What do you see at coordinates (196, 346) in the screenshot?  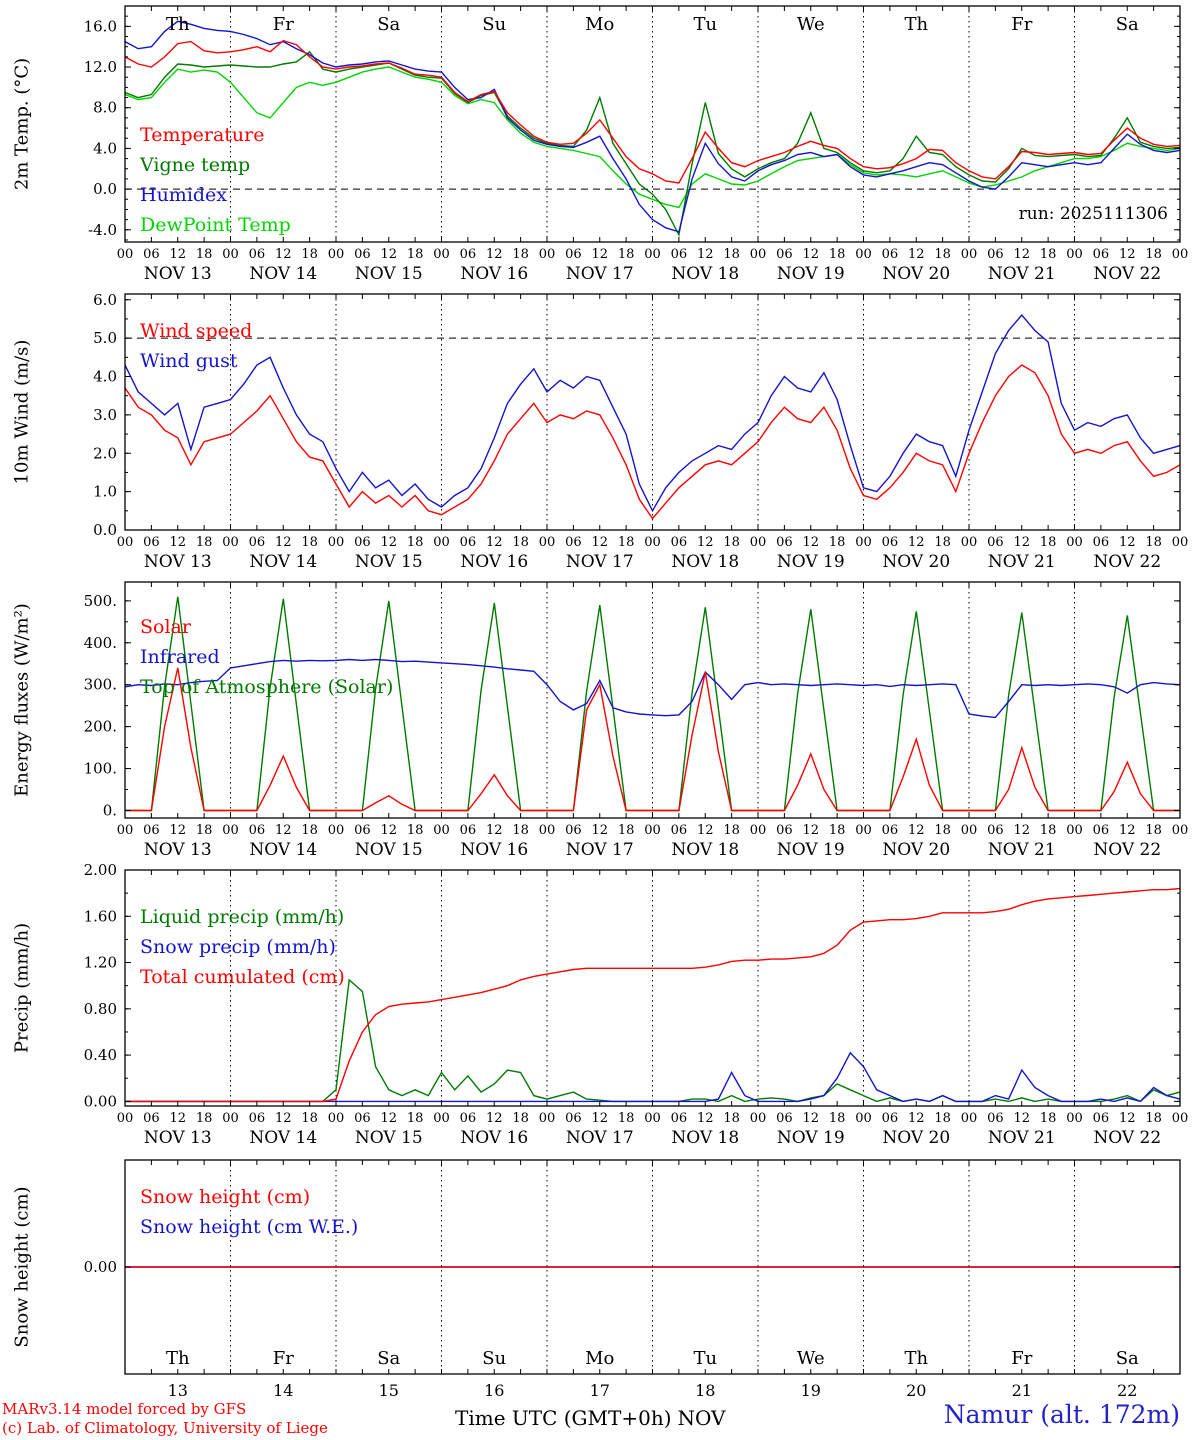 I see `wind-legend: Wind speed Wind gust` at bounding box center [196, 346].